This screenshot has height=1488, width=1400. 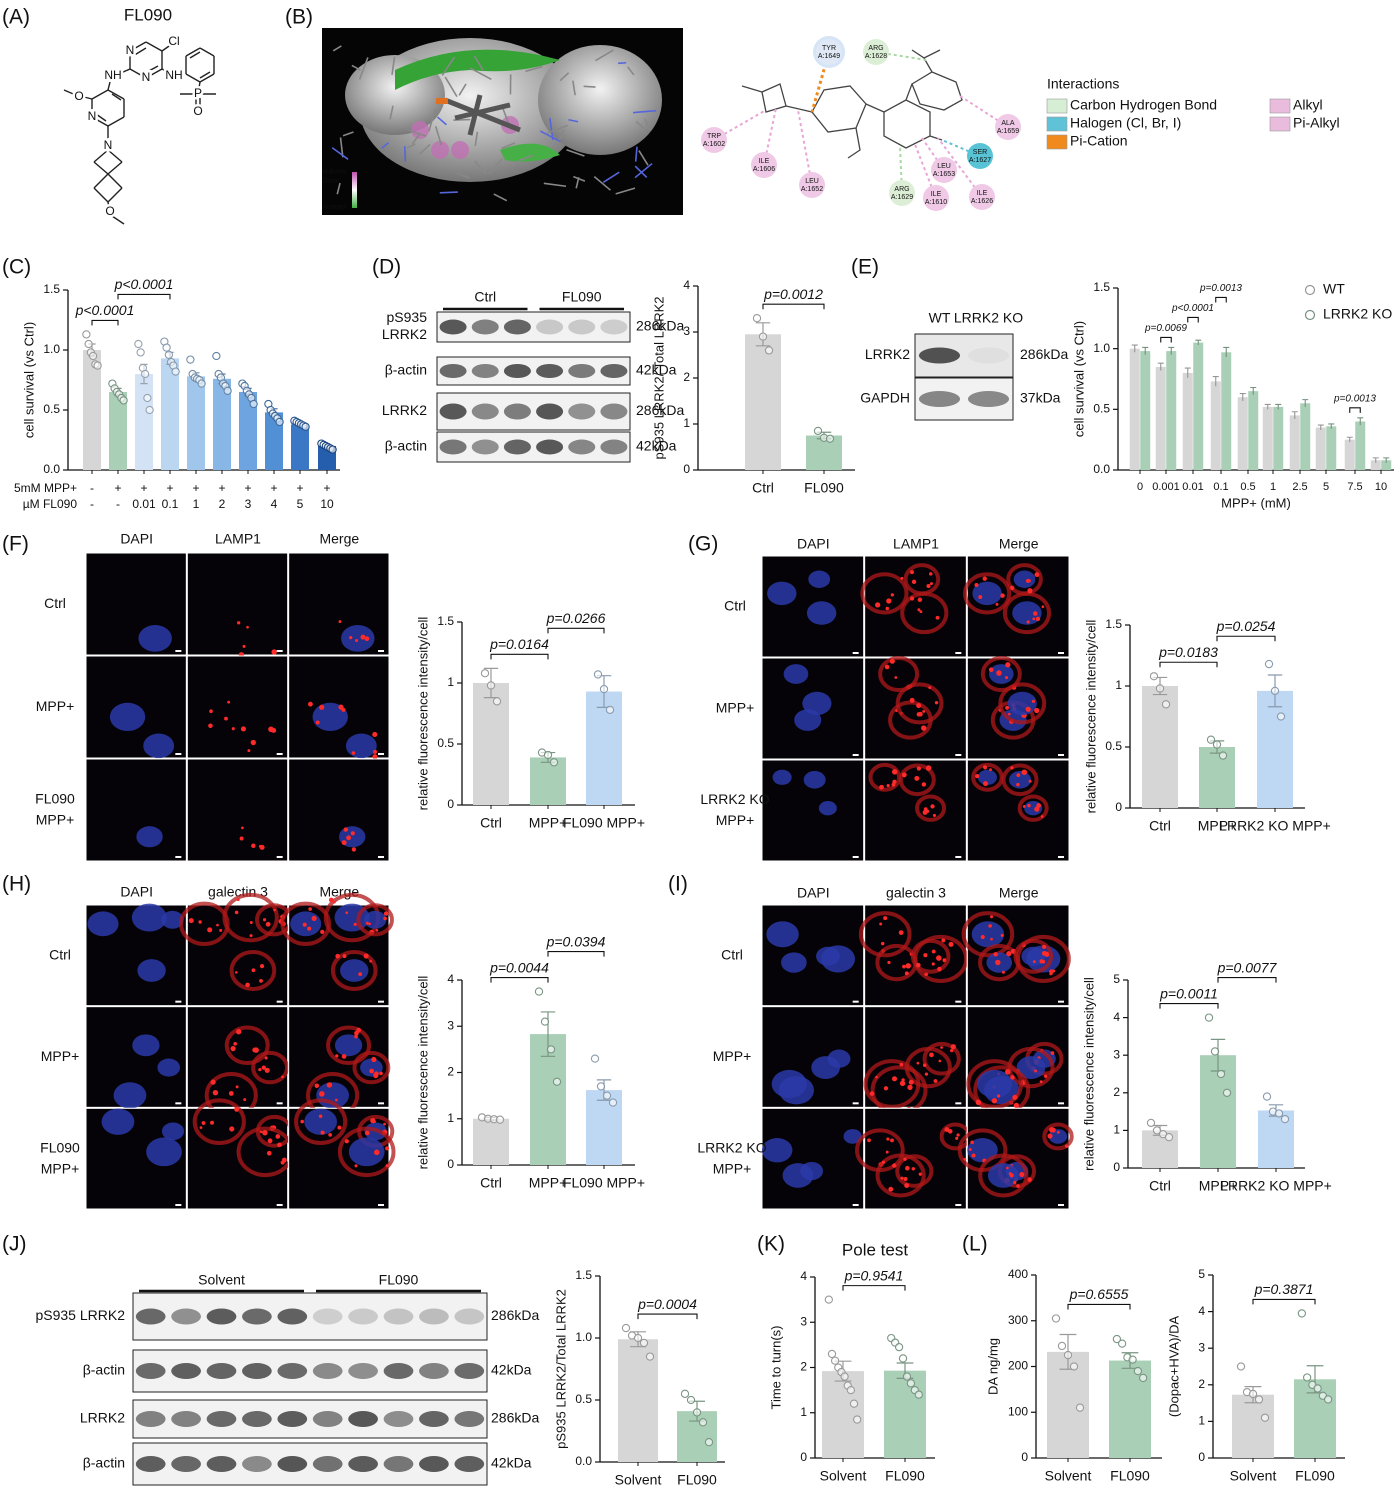 What do you see at coordinates (101, 117) in the screenshot?
I see `bond` at bounding box center [101, 117].